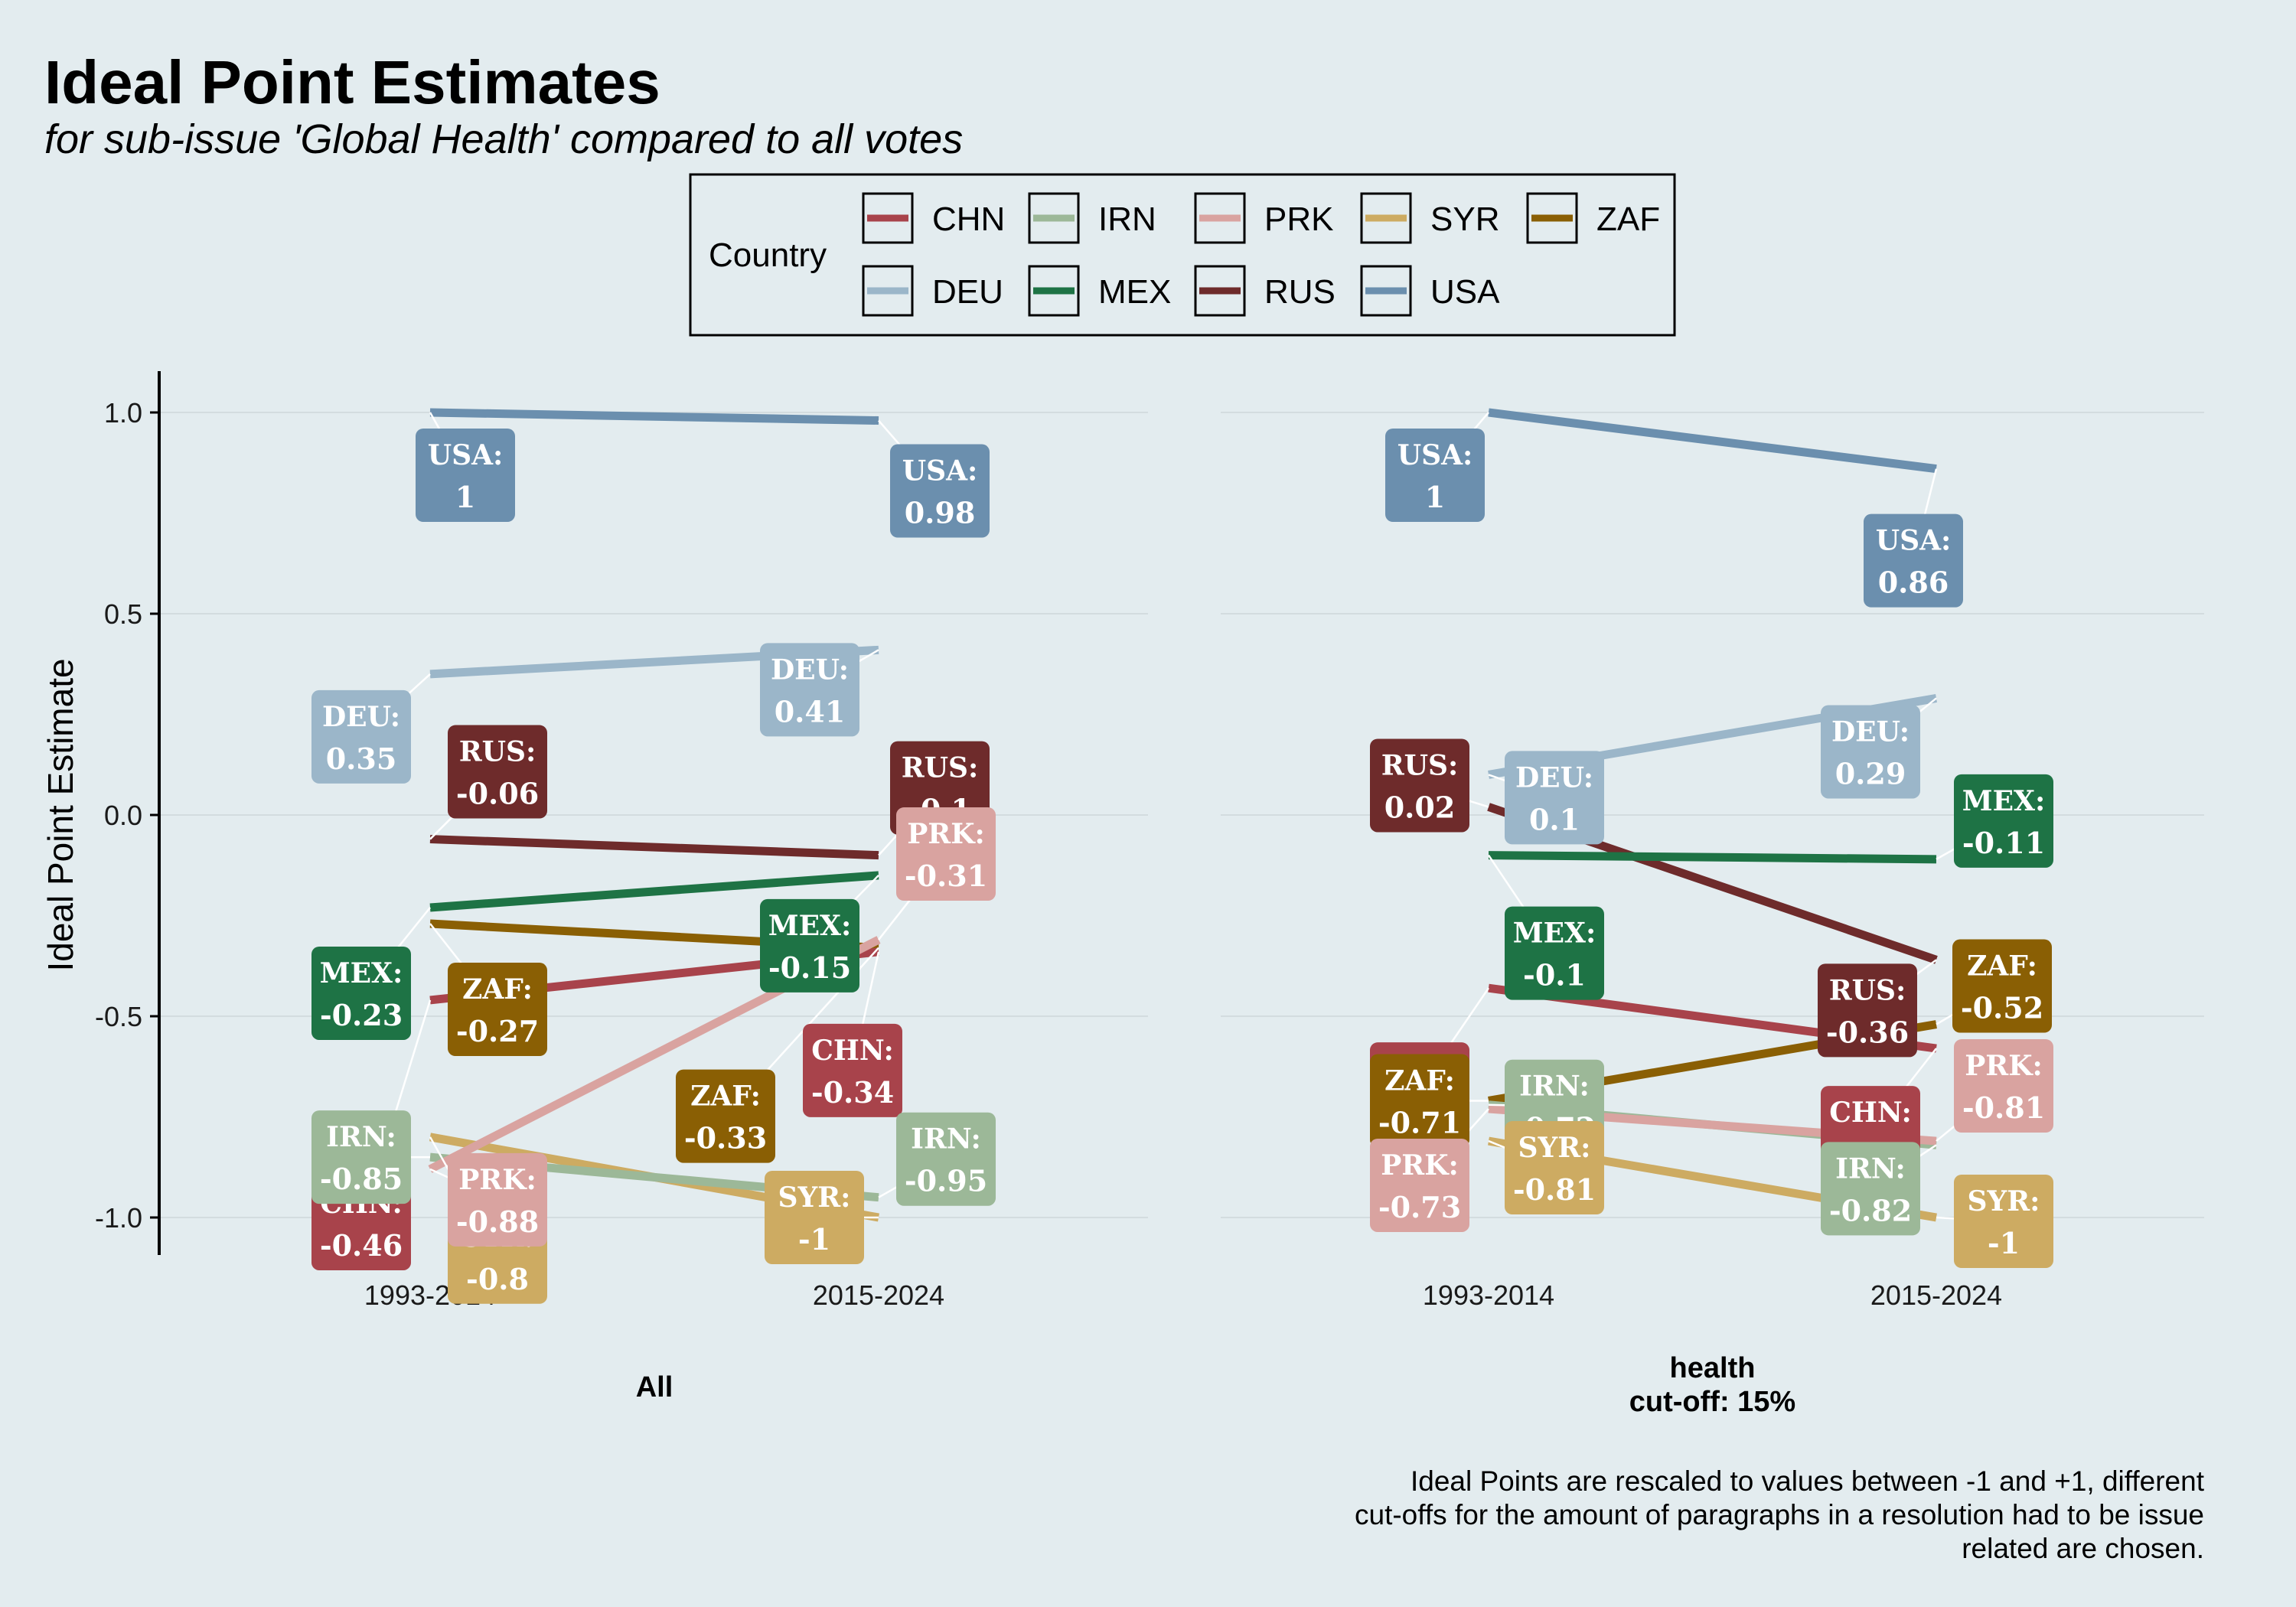  Describe the element at coordinates (878, 1295) in the screenshot. I see `x-tick-label: 2015-2024` at that location.